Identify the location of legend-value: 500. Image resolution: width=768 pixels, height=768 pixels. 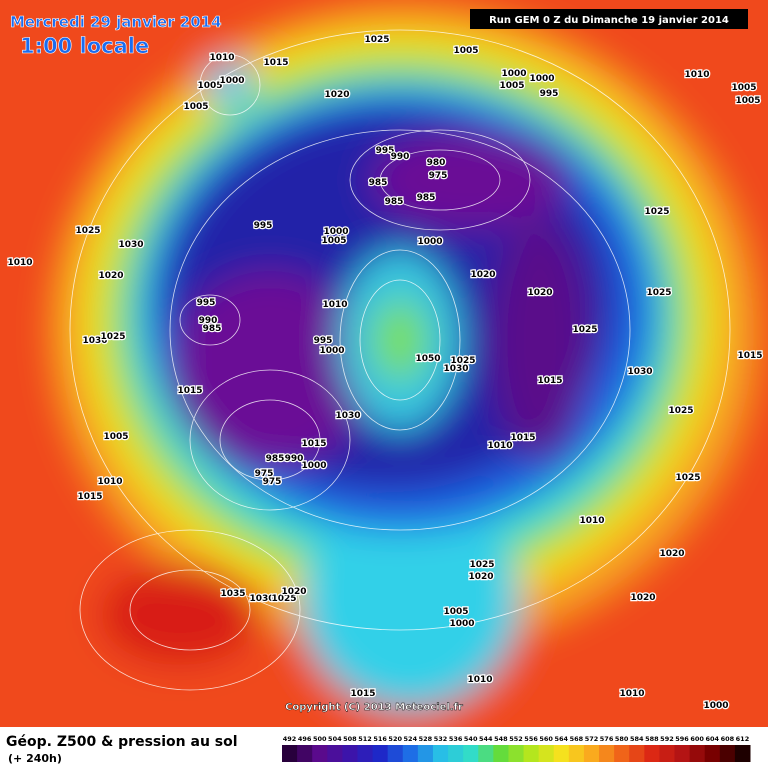
(320, 739).